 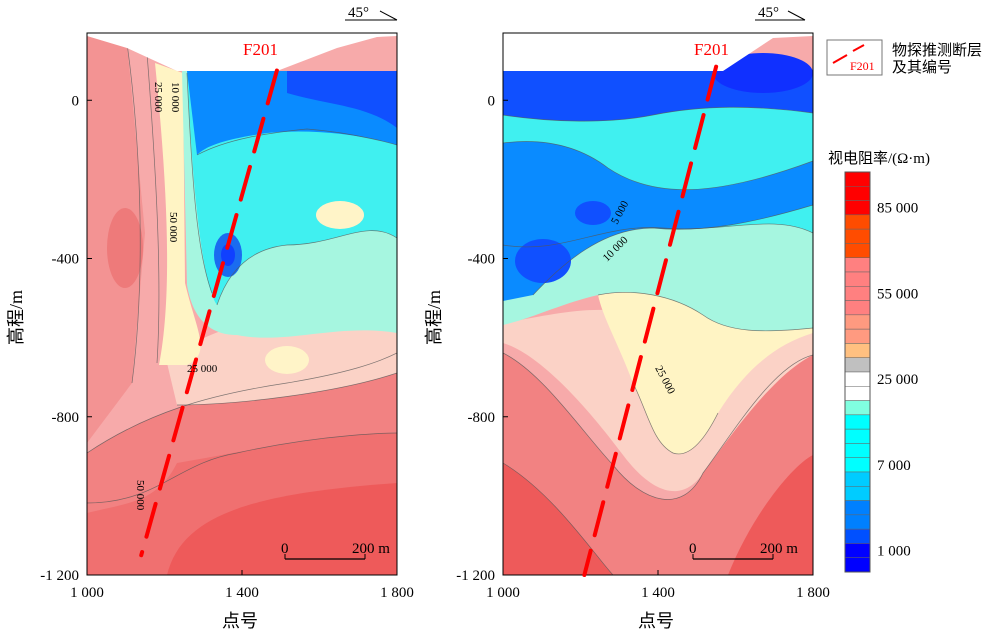 What do you see at coordinates (922, 67) in the screenshot?
I see `legend-fault-text-2: 及其编号` at bounding box center [922, 67].